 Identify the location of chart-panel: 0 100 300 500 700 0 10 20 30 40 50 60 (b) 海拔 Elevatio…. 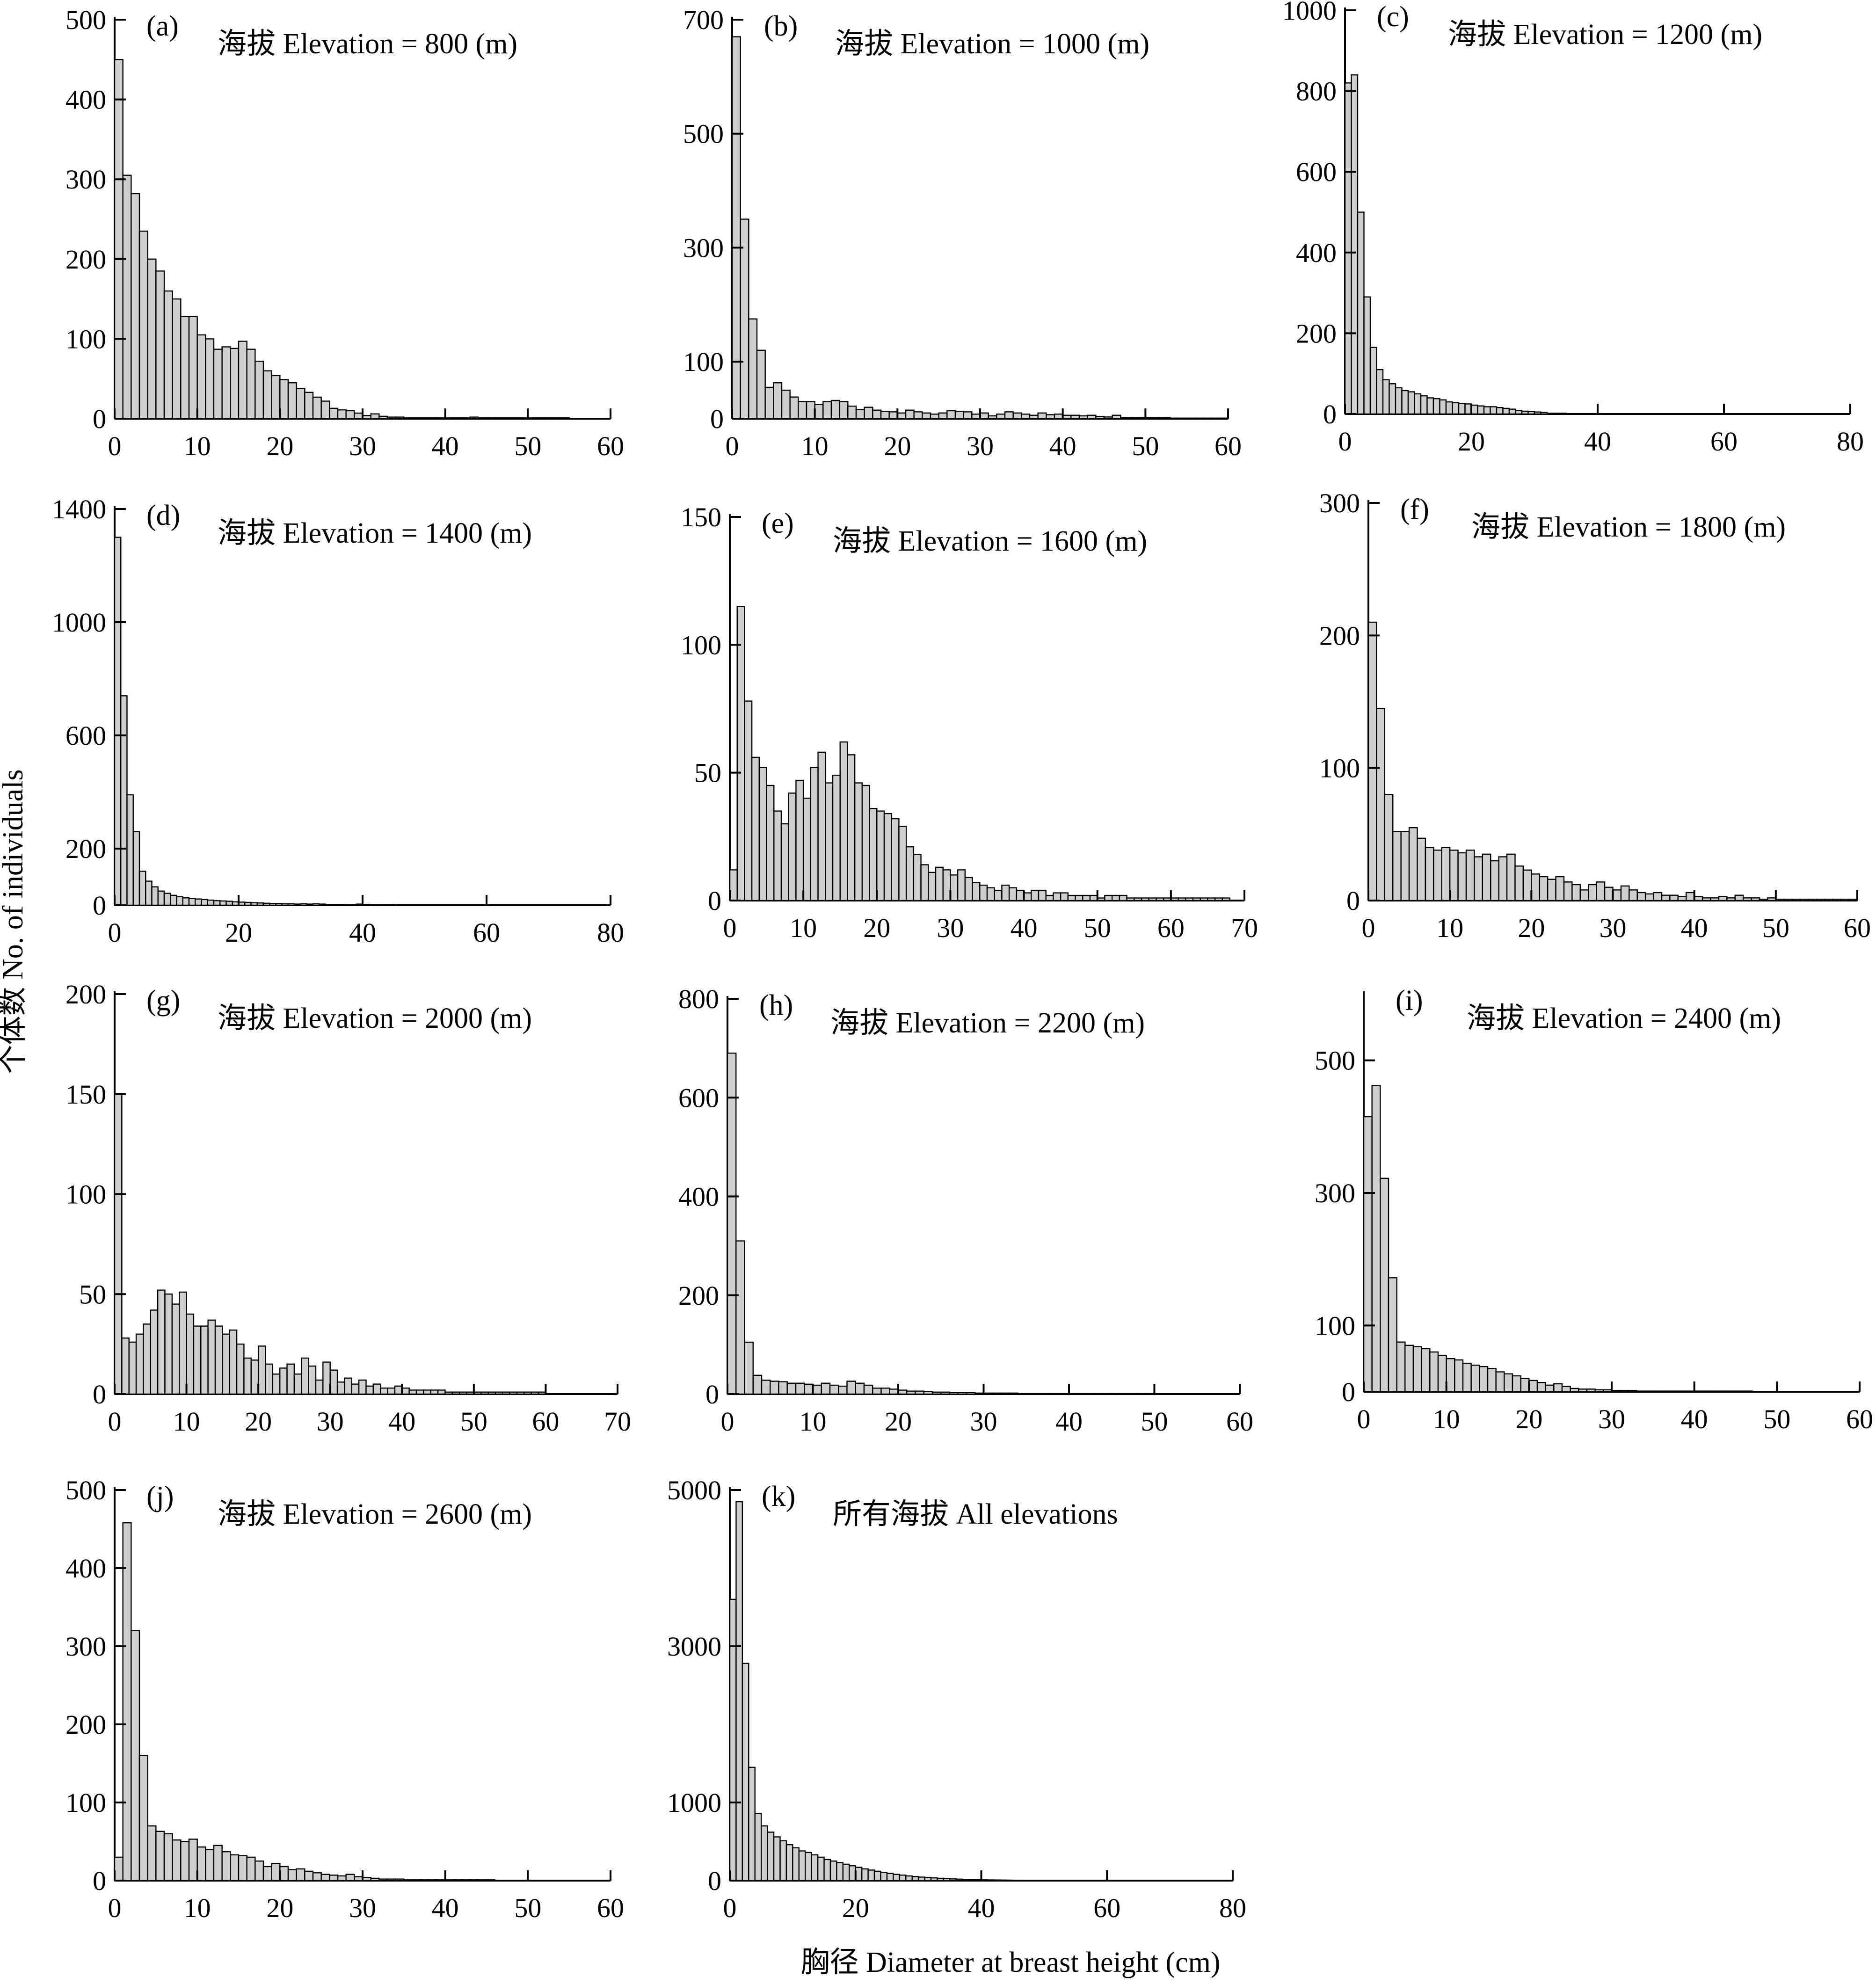
(962, 233).